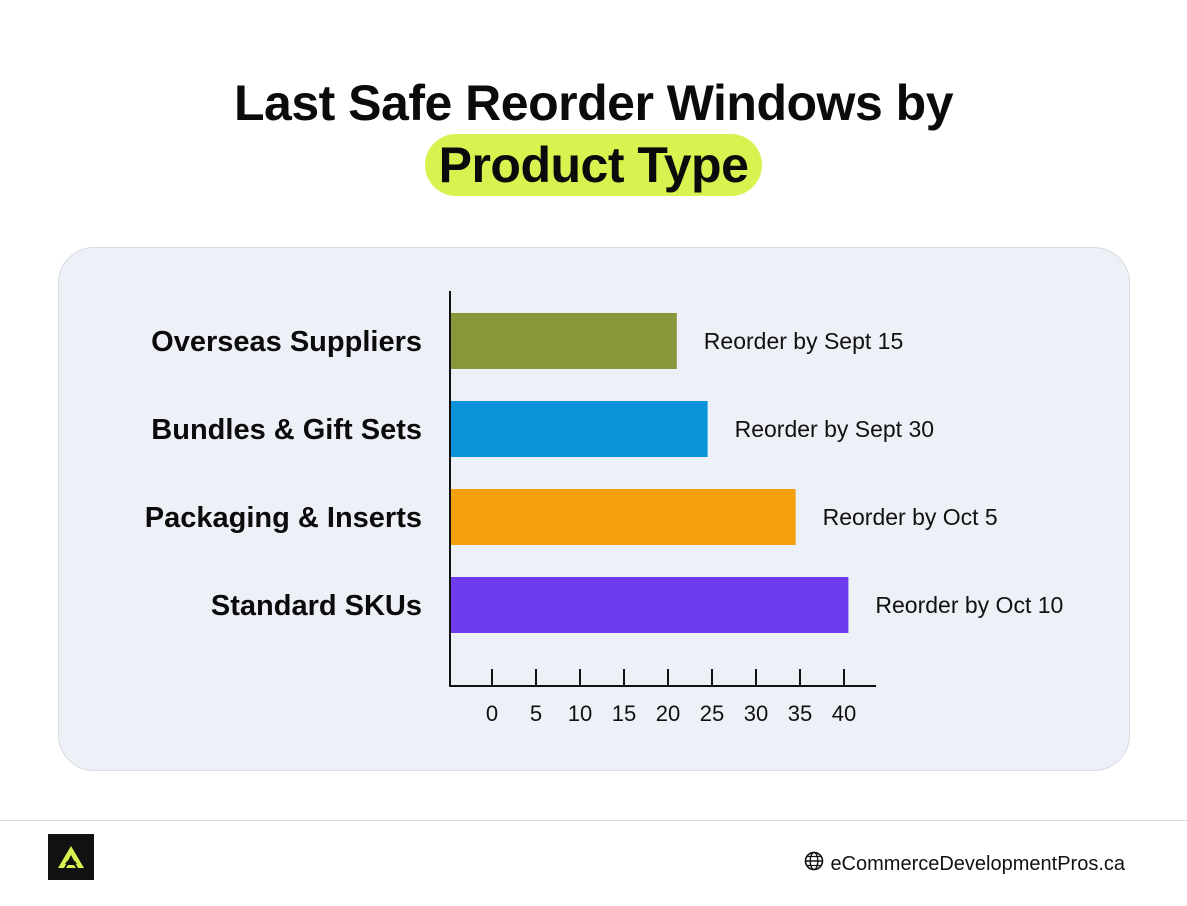 This screenshot has height=906, width=1187. I want to click on website-url: eCommerceDevelopmentPros.ca, so click(977, 863).